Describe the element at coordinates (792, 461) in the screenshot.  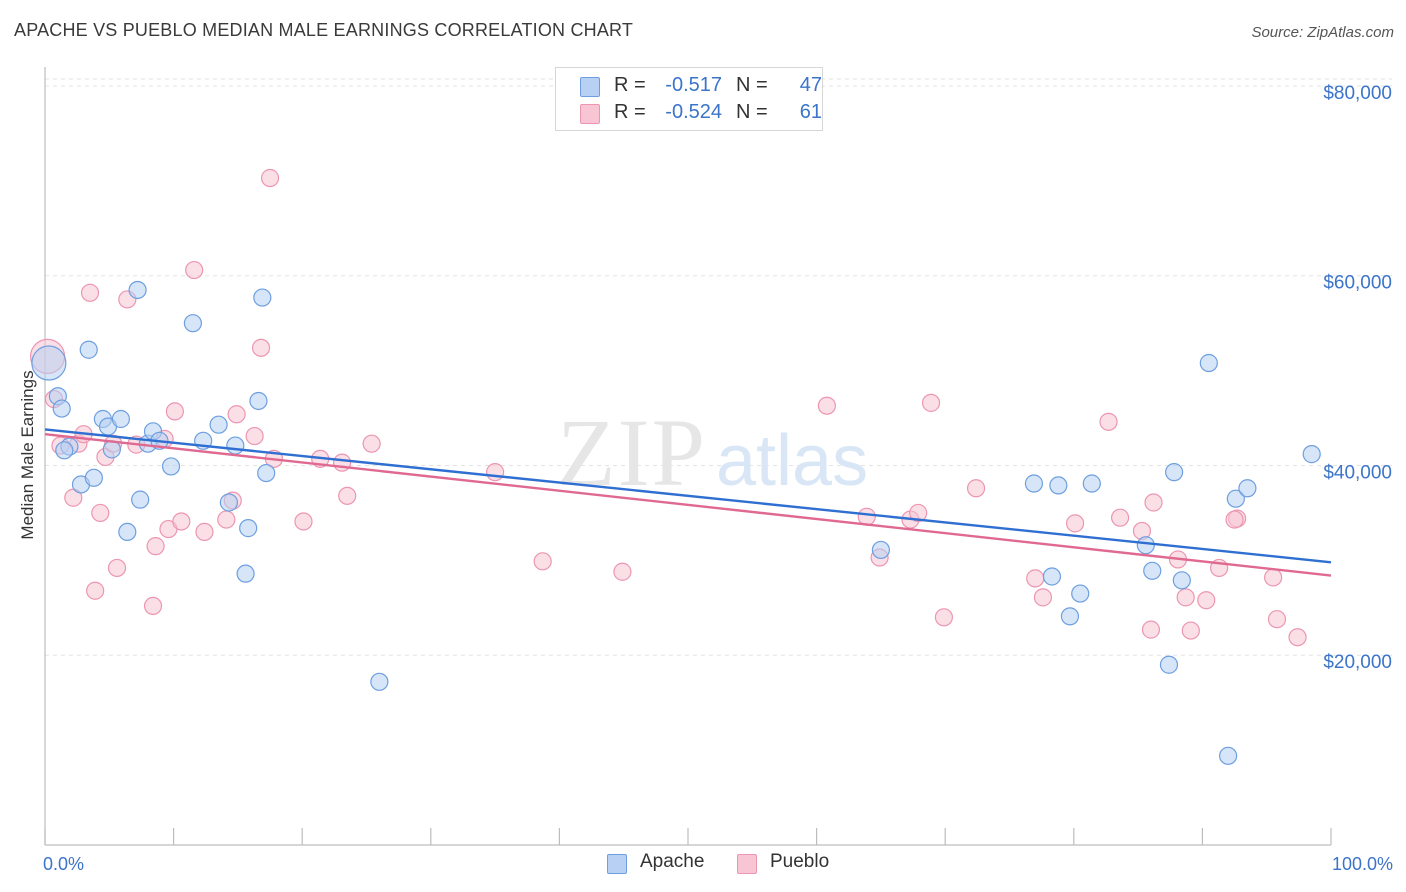
I see `watermark-atlas: atlas` at that location.